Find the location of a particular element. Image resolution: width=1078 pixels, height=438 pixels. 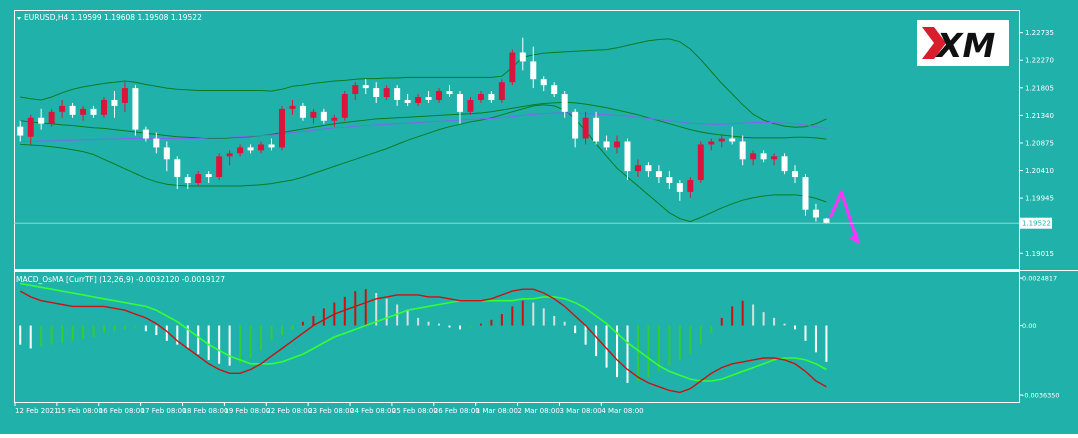

price-tick-label: 1.21805 is located at coordinates (1039, 88).